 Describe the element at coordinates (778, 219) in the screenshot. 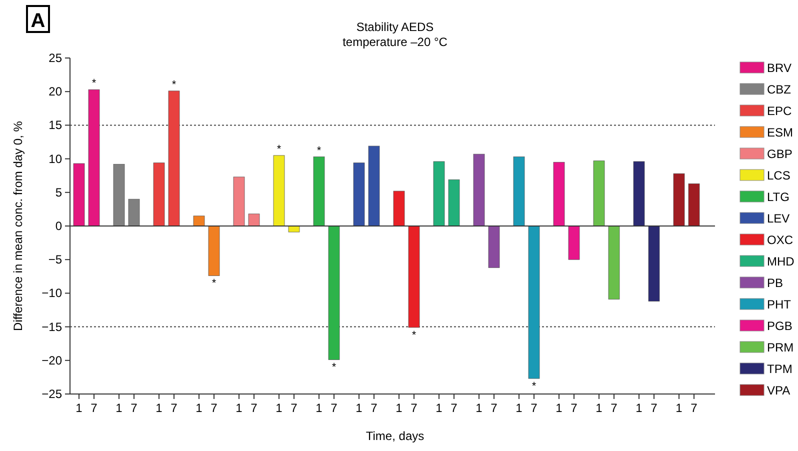

I see `legend-label: LEV` at that location.